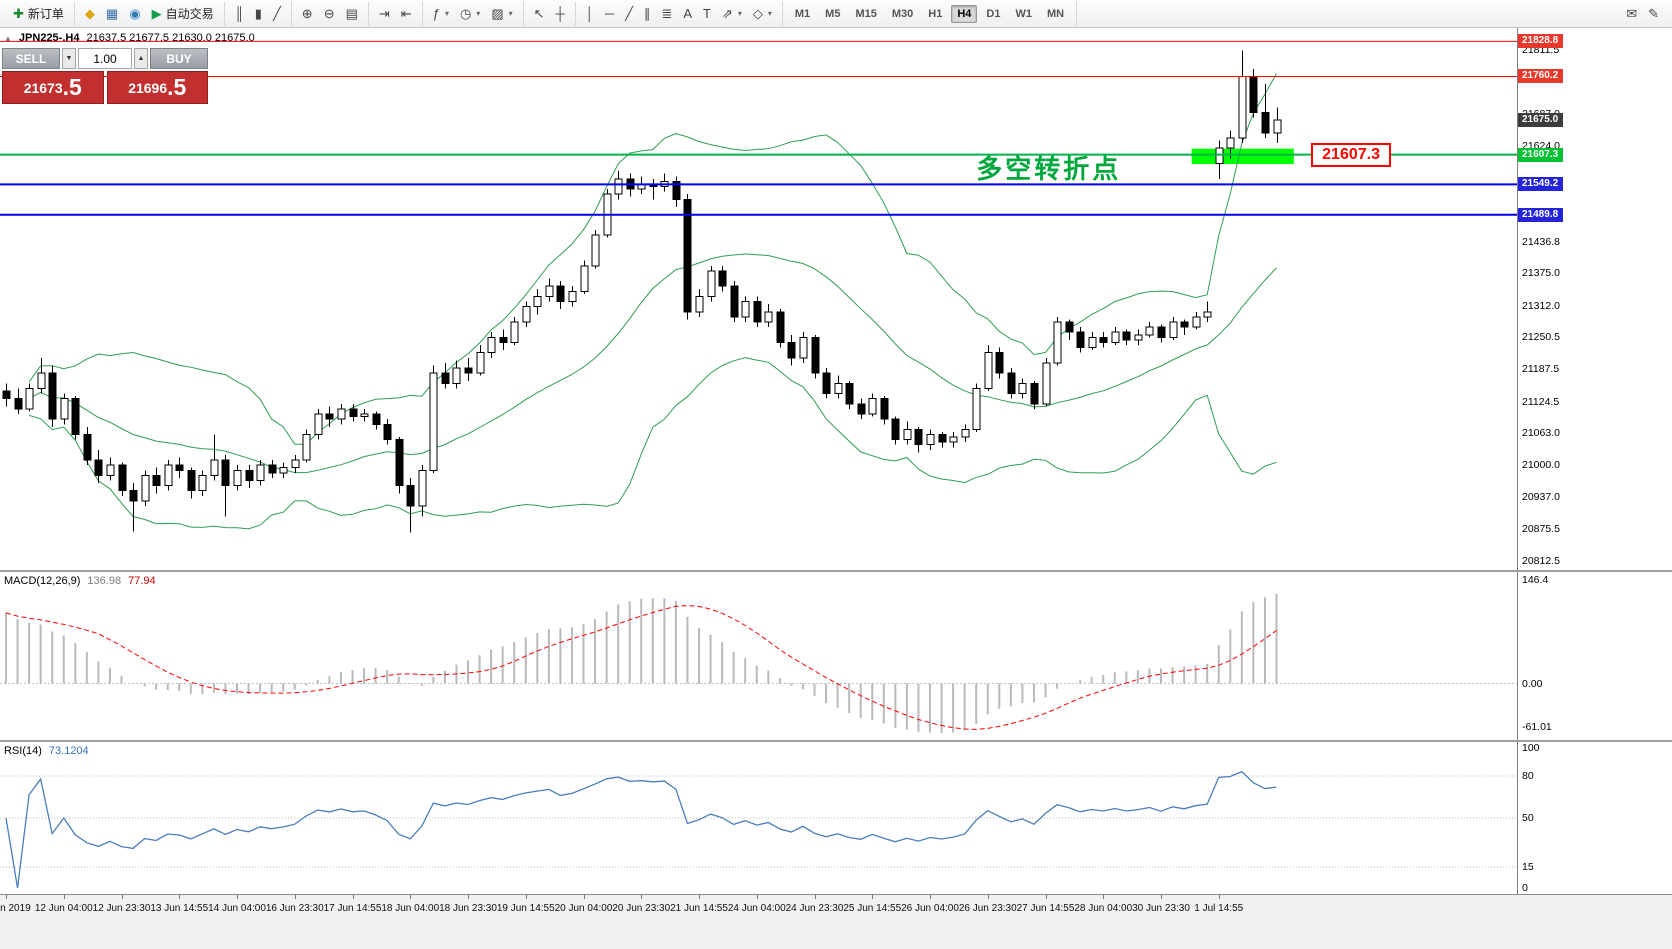 Image resolution: width=1672 pixels, height=949 pixels. I want to click on ohlc-values: 21637.5 21677.5 21630.0 21675.0, so click(170, 38).